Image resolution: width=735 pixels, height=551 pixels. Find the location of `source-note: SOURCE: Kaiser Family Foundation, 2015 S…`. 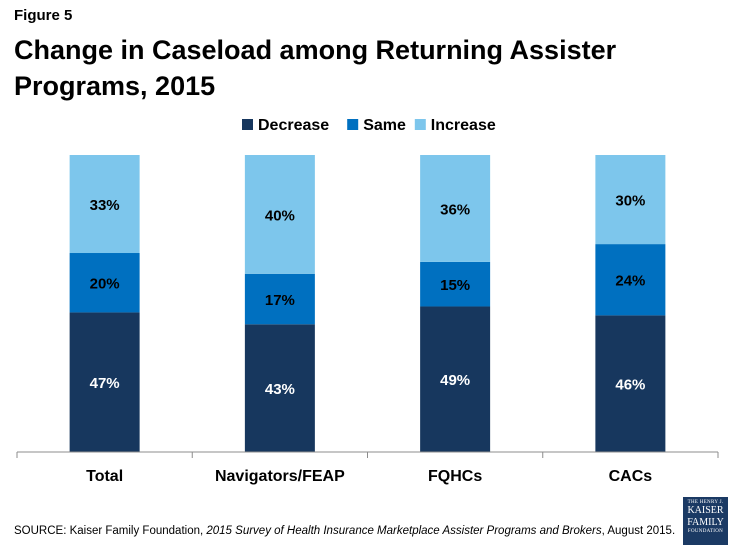

source-note: SOURCE: Kaiser Family Foundation, 2015 S… is located at coordinates (344, 531).